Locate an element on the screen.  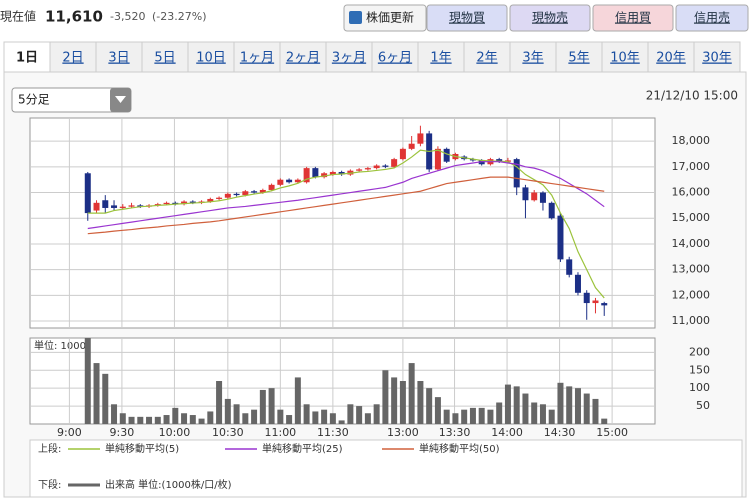
tab-label: 1年 is located at coordinates (440, 58).